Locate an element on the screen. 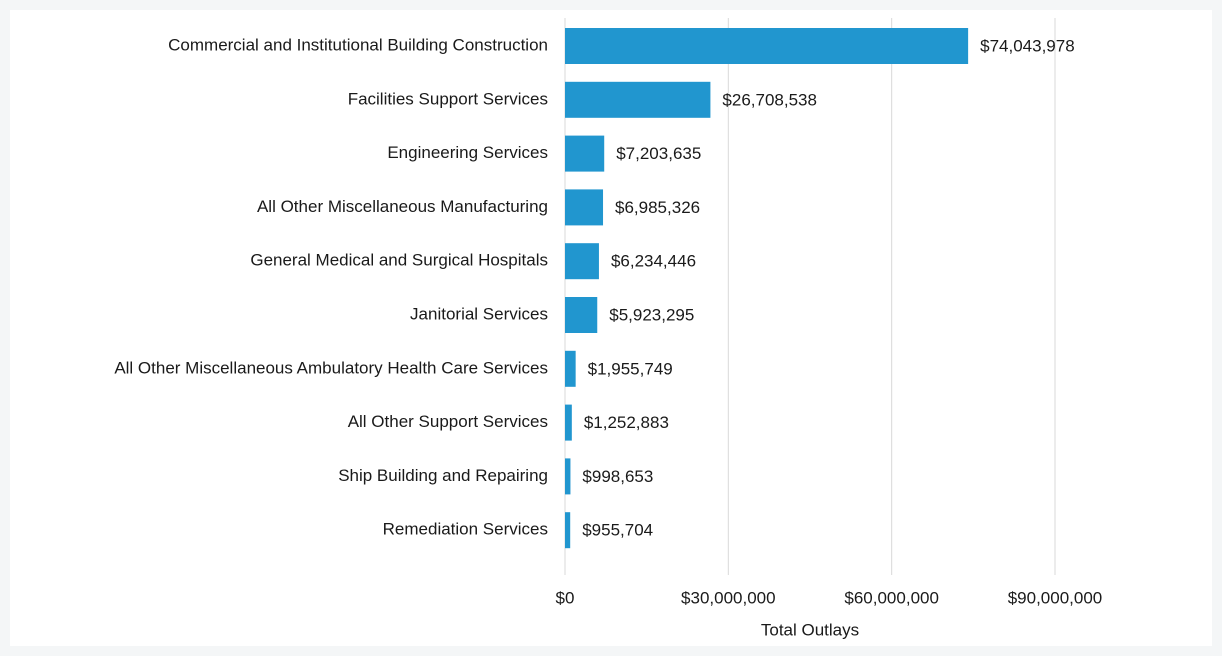  value-label: $1,955,749 is located at coordinates (630, 368).